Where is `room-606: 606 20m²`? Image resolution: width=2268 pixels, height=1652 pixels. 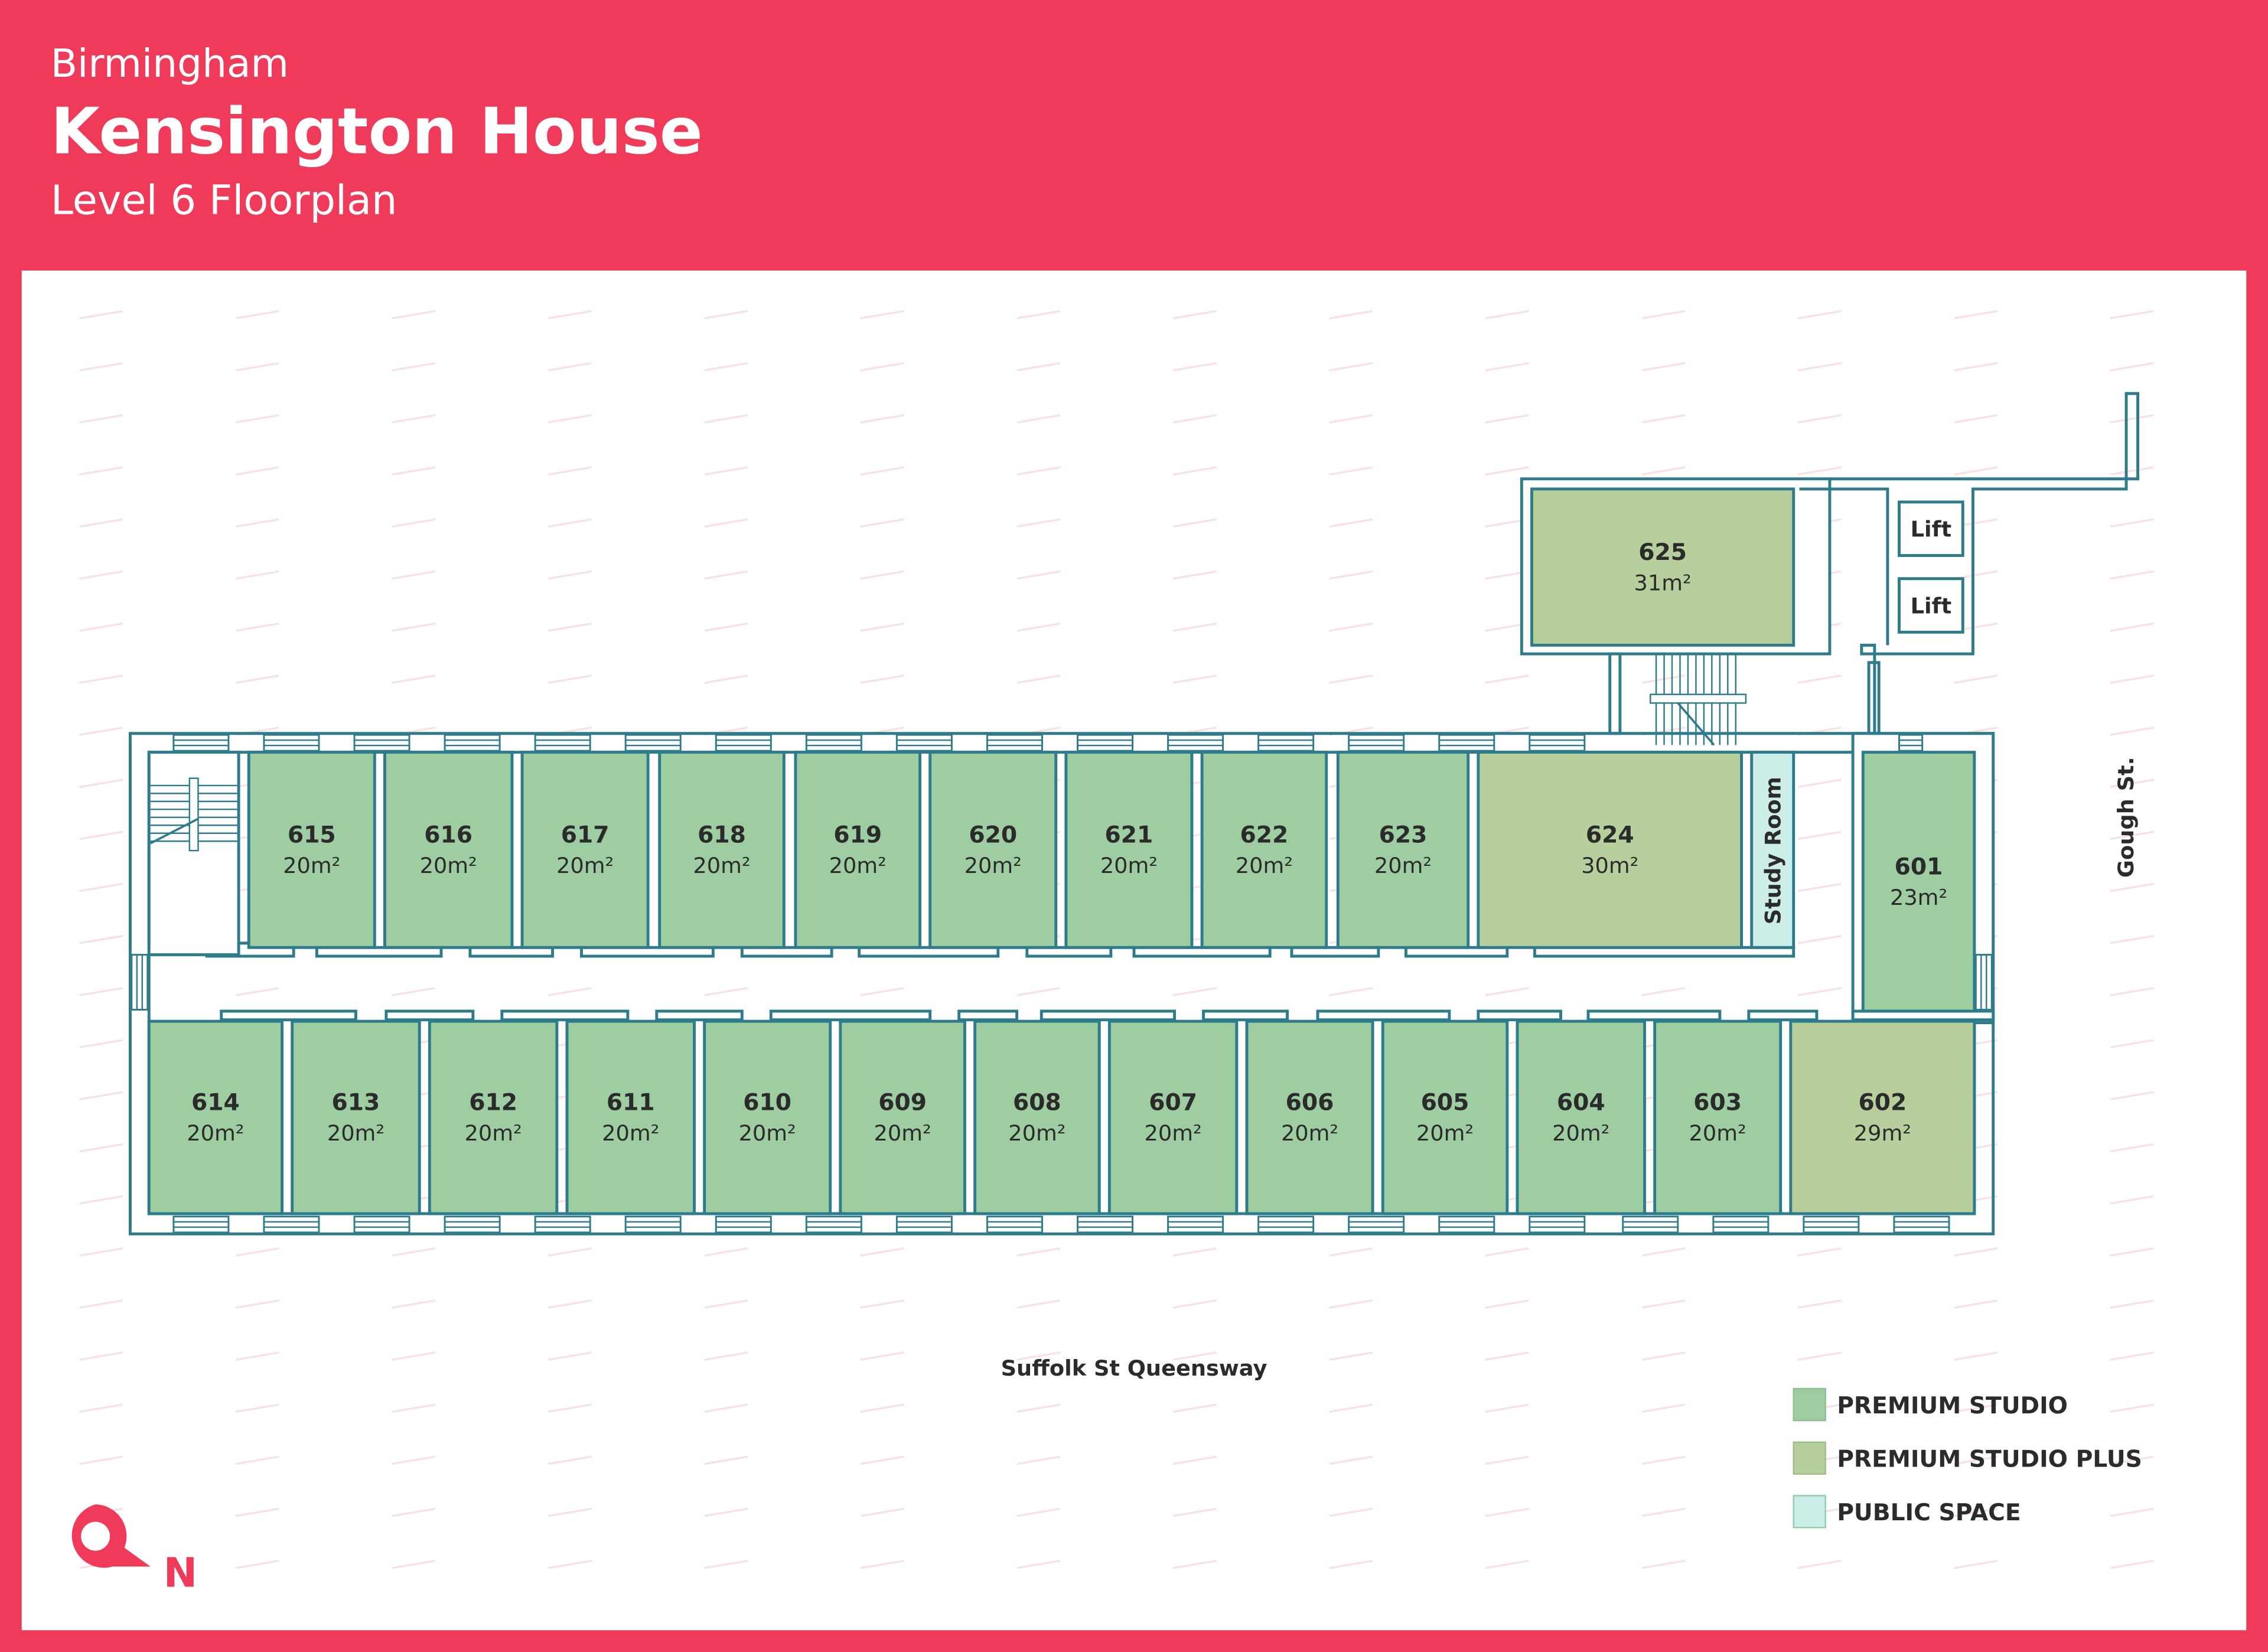
room-606: 606 20m² is located at coordinates (1309, 1117).